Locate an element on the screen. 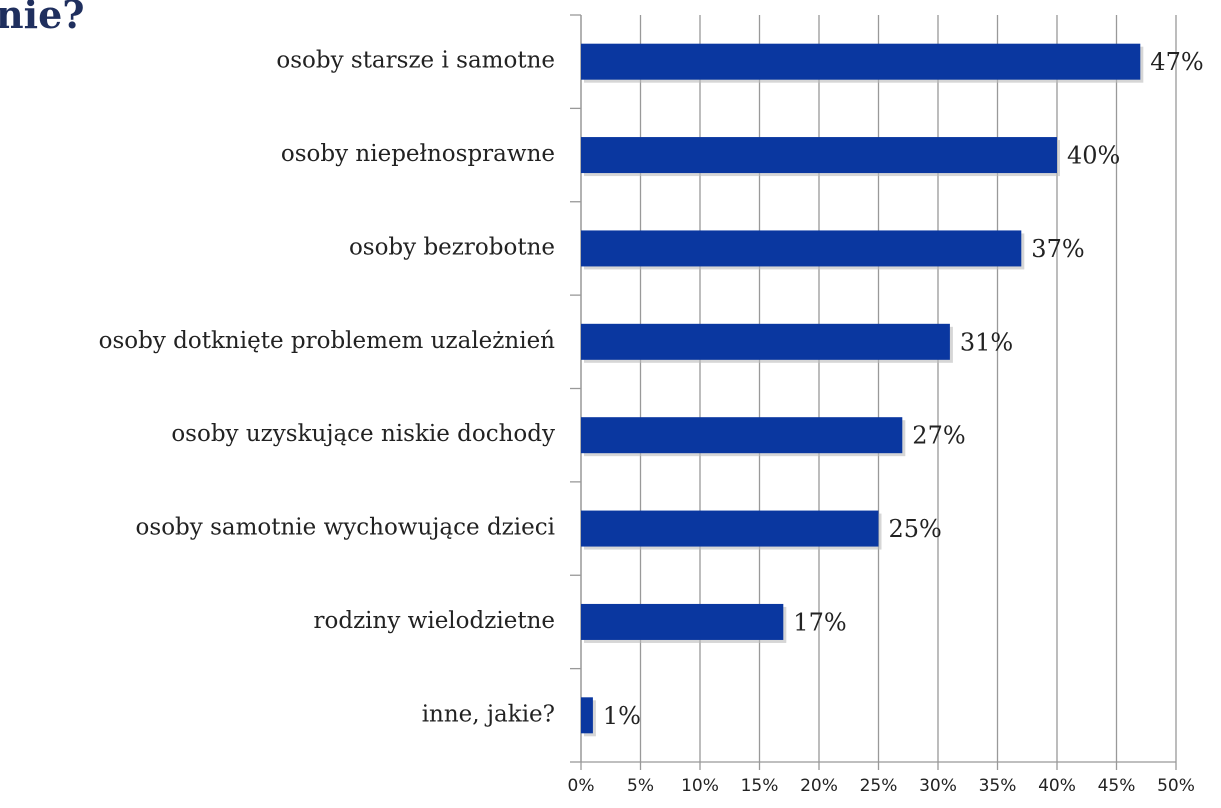 Image resolution: width=1221 pixels, height=808 pixels. y-tick-label: osoby starsze i samotne is located at coordinates (415, 61).